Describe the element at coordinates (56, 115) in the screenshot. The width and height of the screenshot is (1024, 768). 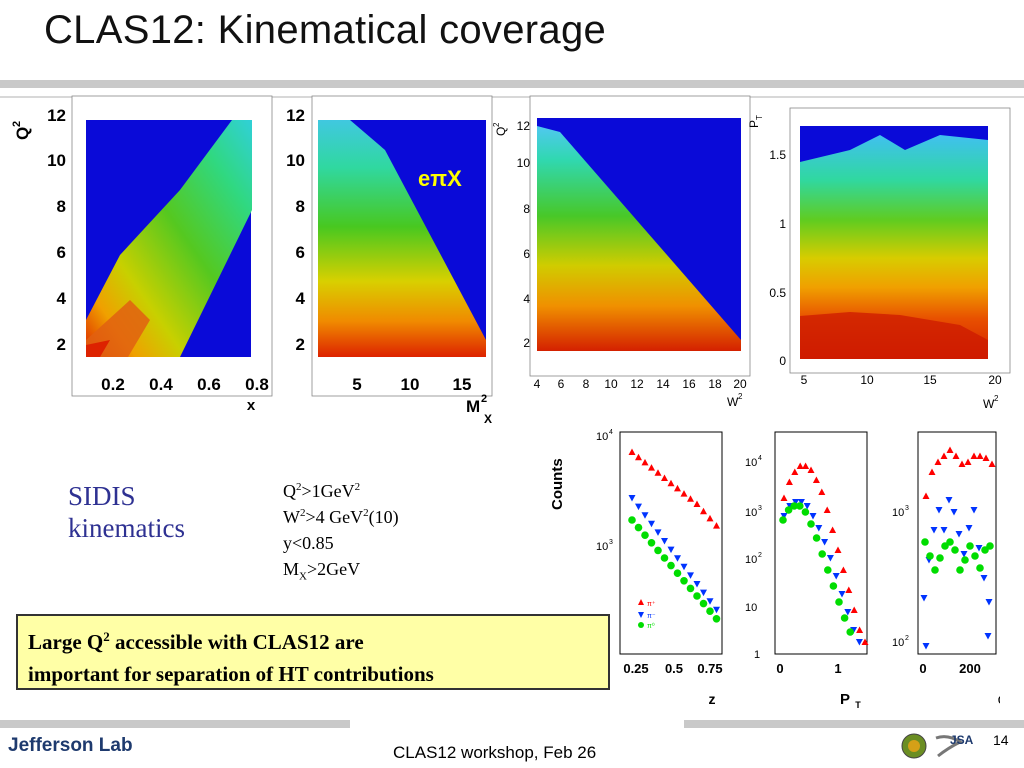
I see `p1-ytick: 12` at that location.